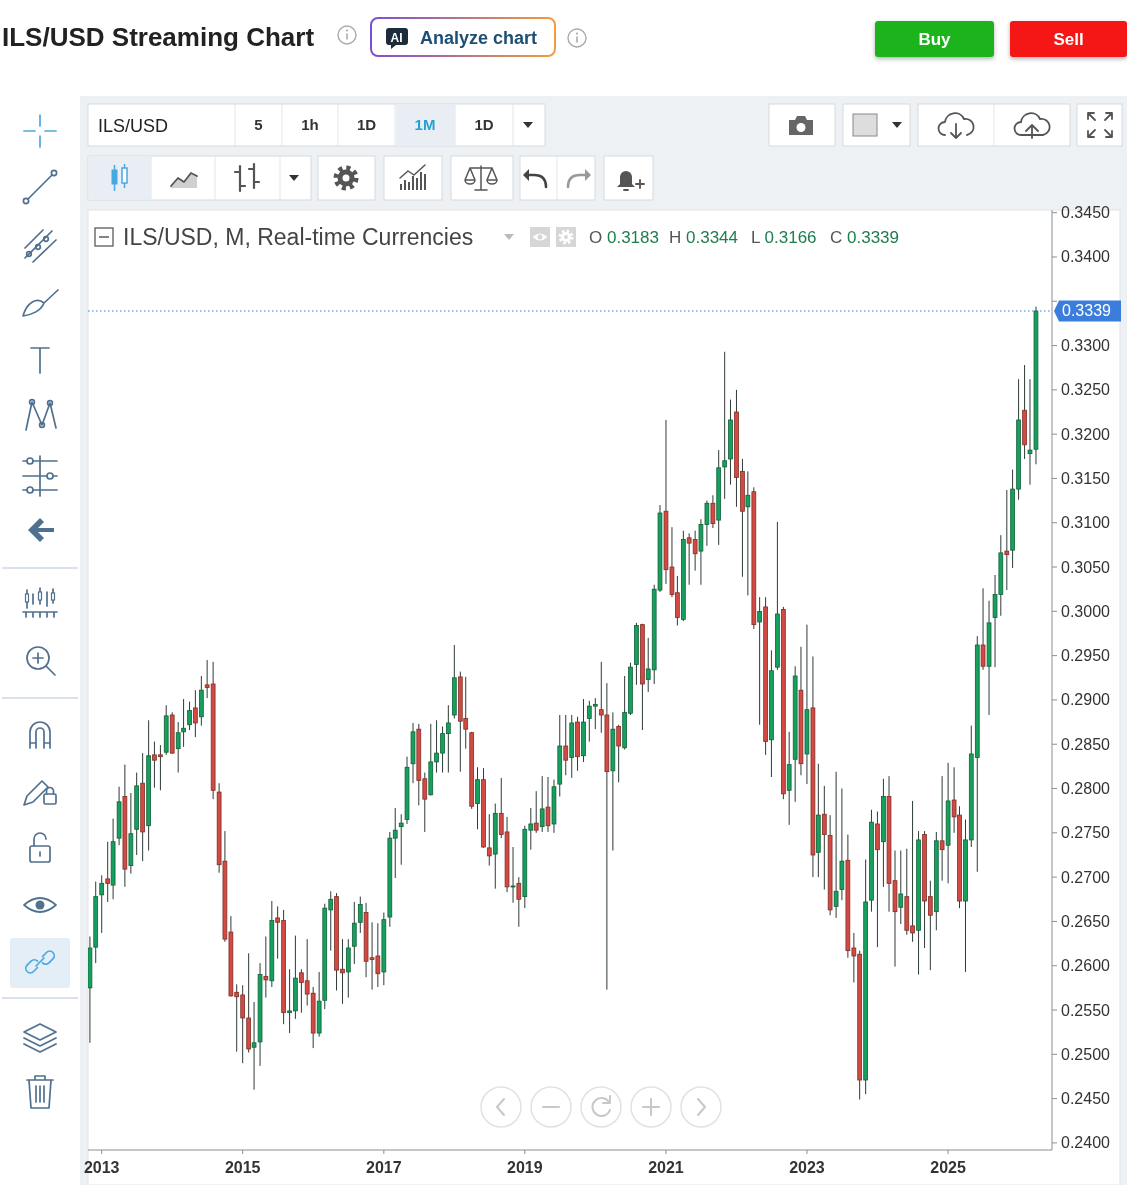 This screenshot has height=1185, width=1127. I want to click on text: Sell, so click(1068, 39).